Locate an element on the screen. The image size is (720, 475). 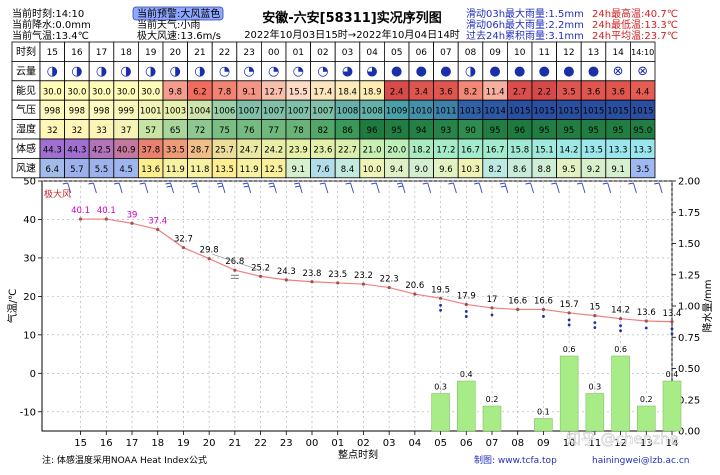
temperature-label: 24.3 is located at coordinates (286, 272).